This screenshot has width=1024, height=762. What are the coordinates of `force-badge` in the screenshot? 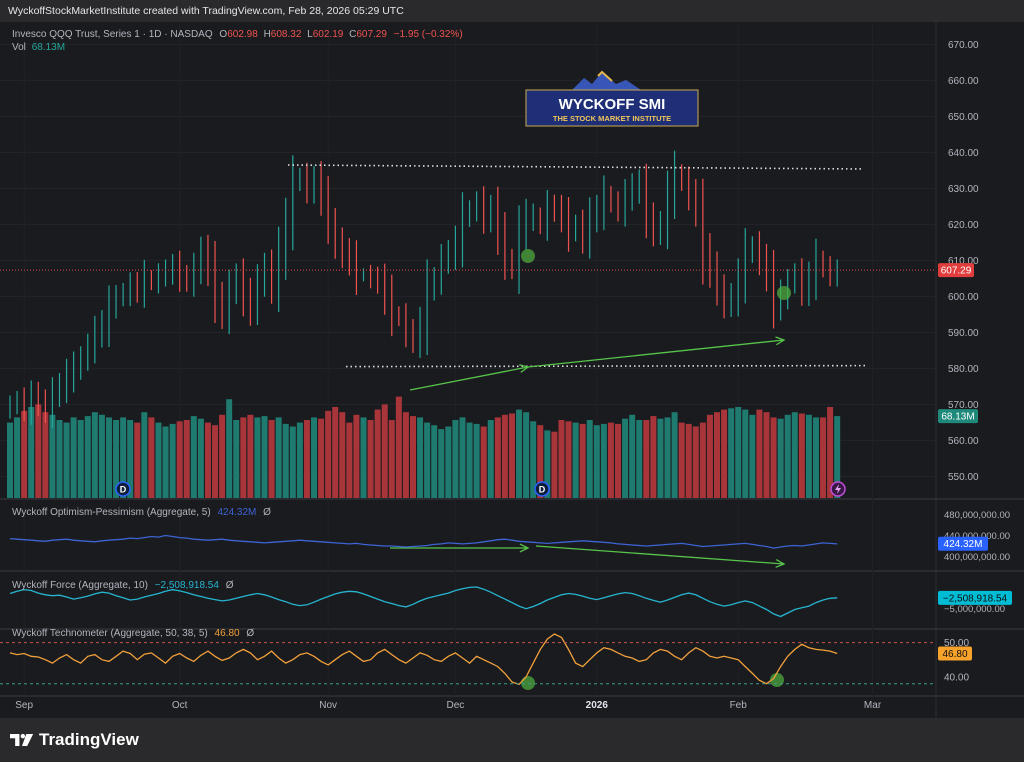 It's located at (975, 597).